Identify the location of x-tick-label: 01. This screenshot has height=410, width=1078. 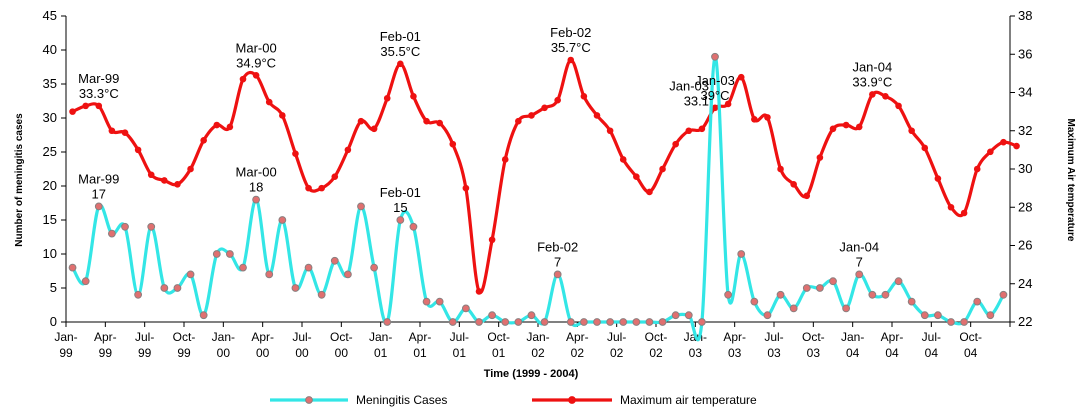
(460, 353).